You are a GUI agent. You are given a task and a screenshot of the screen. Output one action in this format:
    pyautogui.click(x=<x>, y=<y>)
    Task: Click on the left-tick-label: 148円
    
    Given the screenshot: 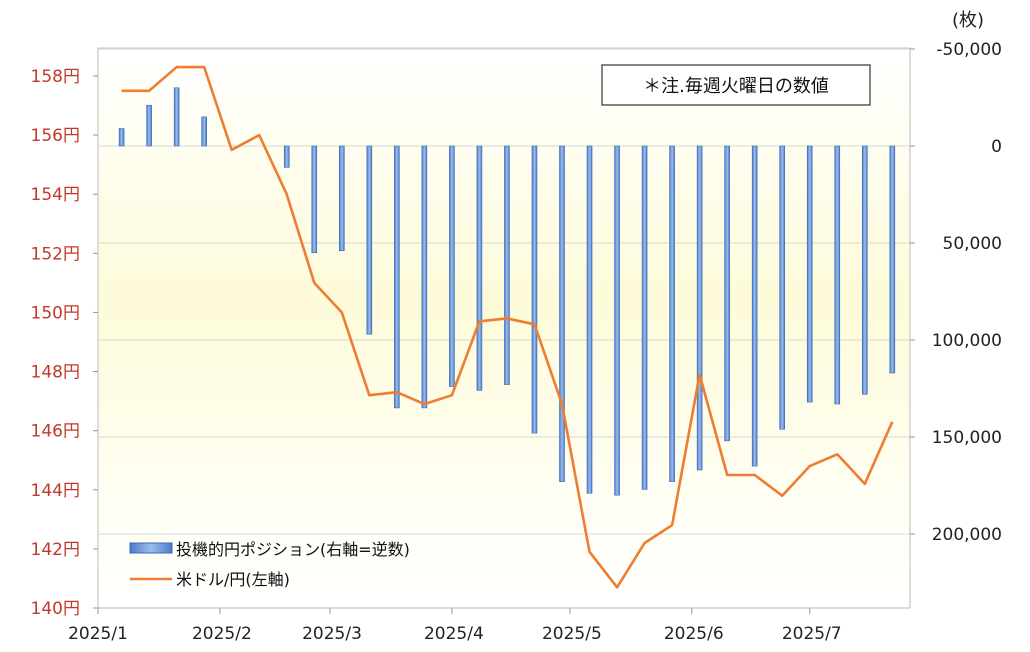 What is the action you would take?
    pyautogui.click(x=55, y=373)
    